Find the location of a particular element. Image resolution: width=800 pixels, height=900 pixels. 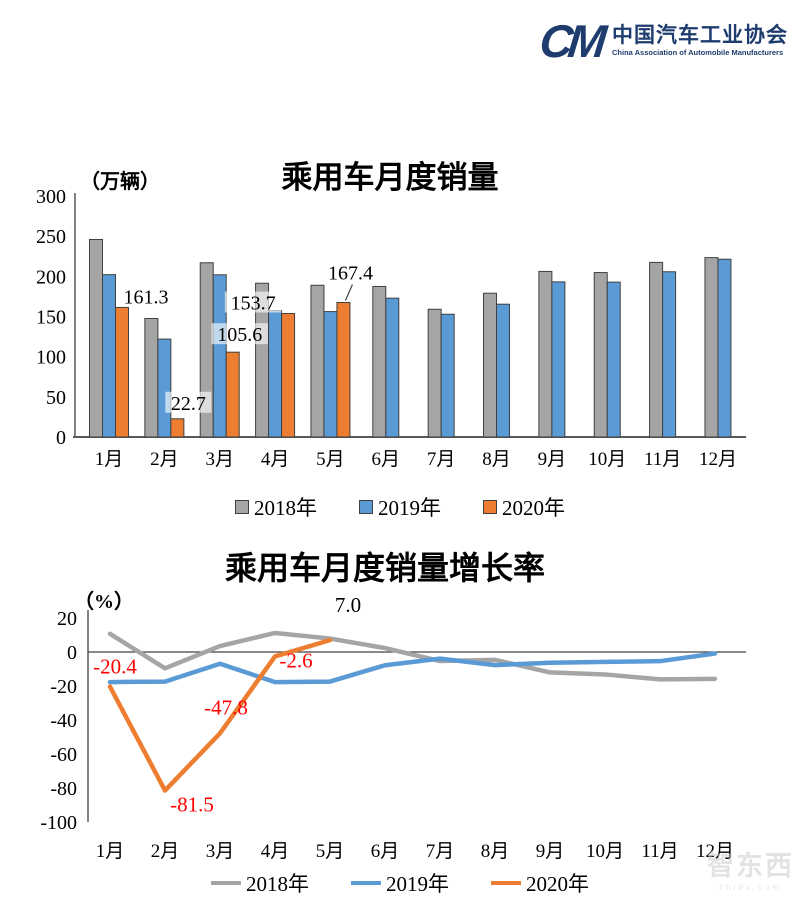

y-tick-label: 150 is located at coordinates (51, 318).